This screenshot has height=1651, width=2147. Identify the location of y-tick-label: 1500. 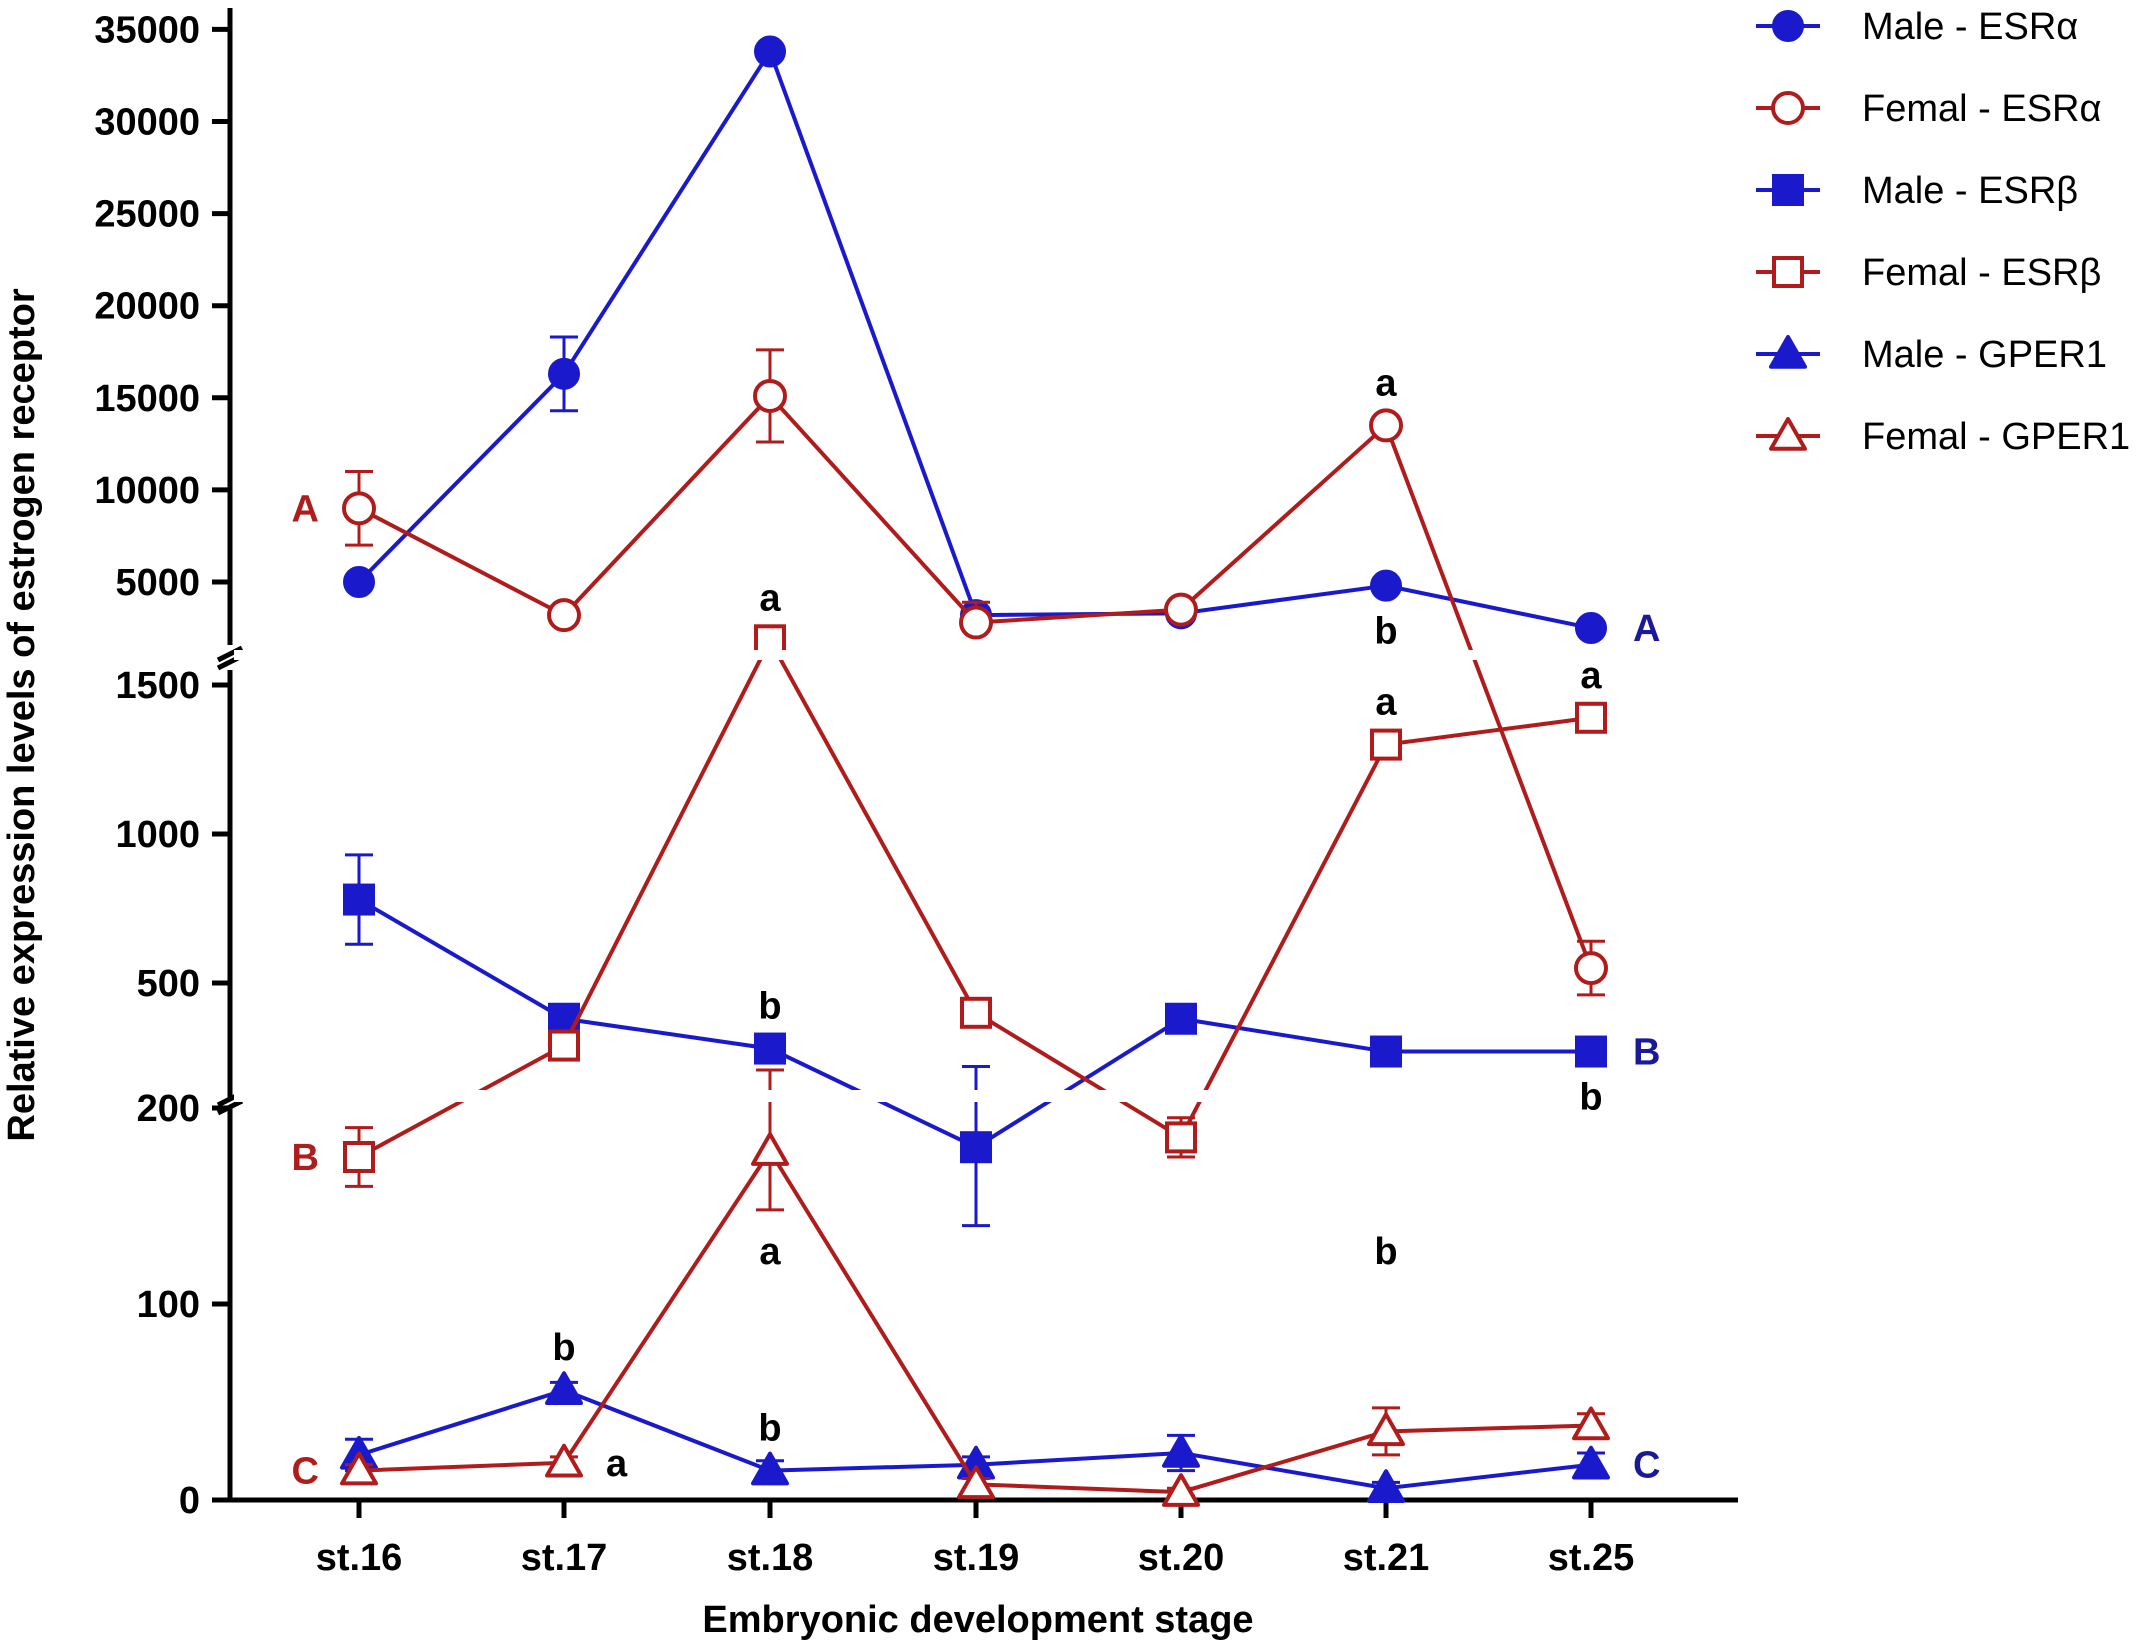
(157, 686).